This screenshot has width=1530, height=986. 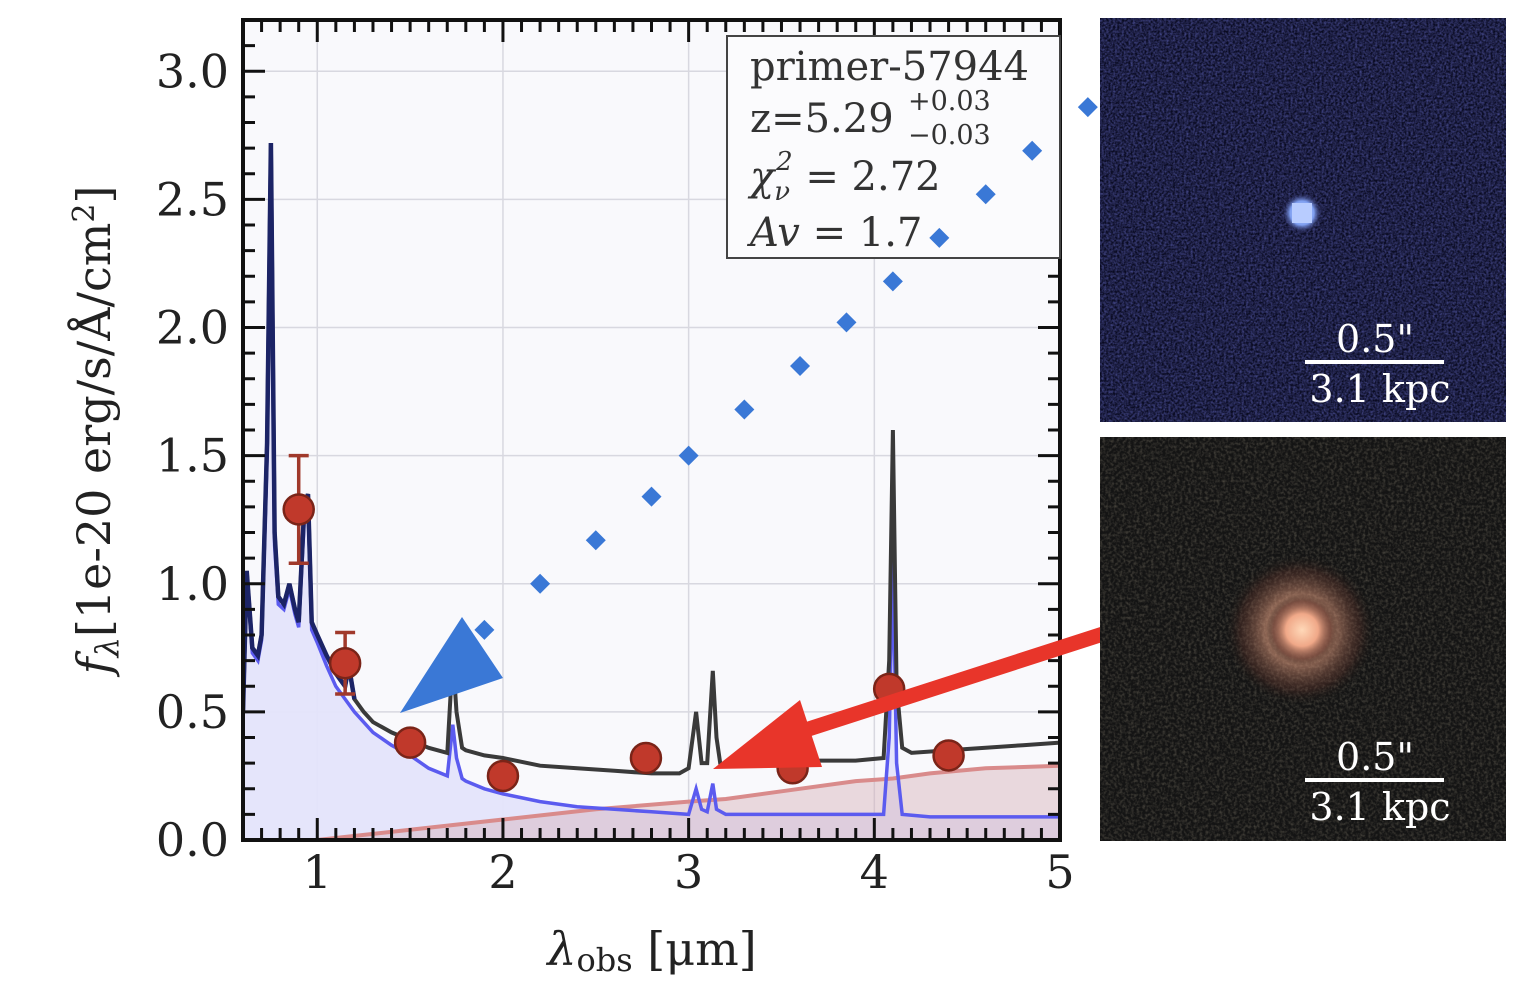 I want to click on legend-chi-value: = 2.72, so click(x=867, y=177).